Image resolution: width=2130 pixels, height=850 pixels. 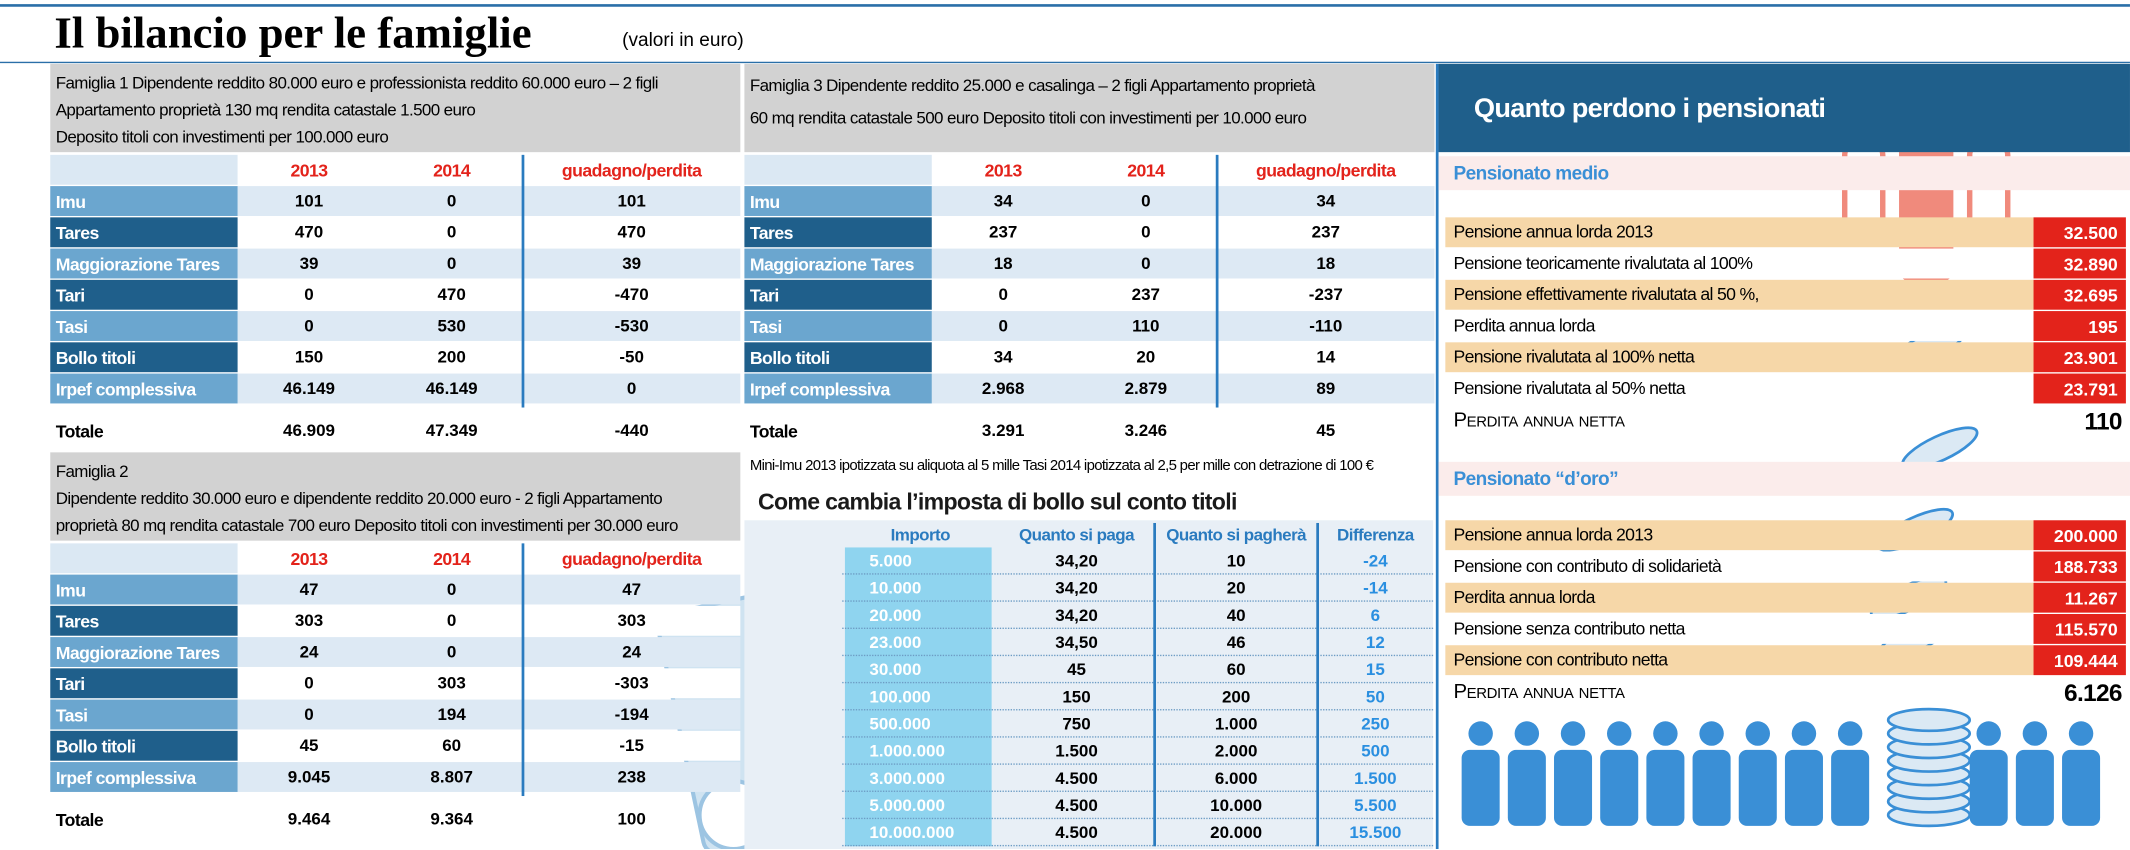 What do you see at coordinates (451, 326) in the screenshot?
I see `cell-value: 530` at bounding box center [451, 326].